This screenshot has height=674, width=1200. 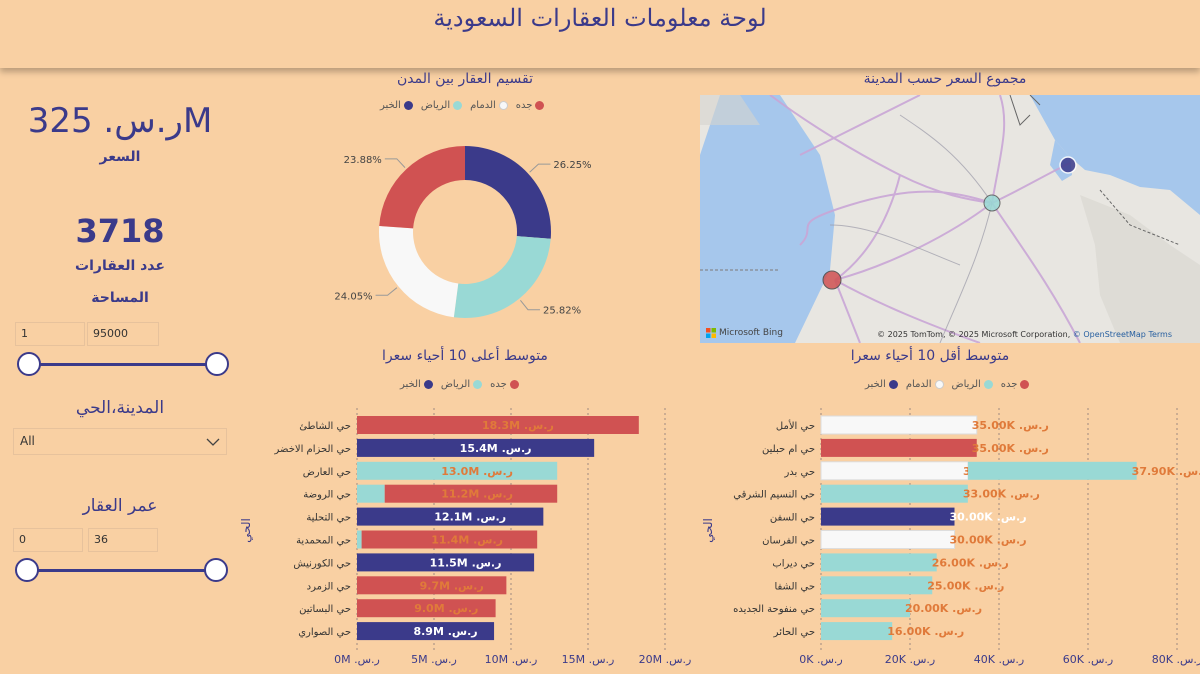 What do you see at coordinates (434, 659) in the screenshot?
I see `x-tick-label: ر.س. 5M` at bounding box center [434, 659].